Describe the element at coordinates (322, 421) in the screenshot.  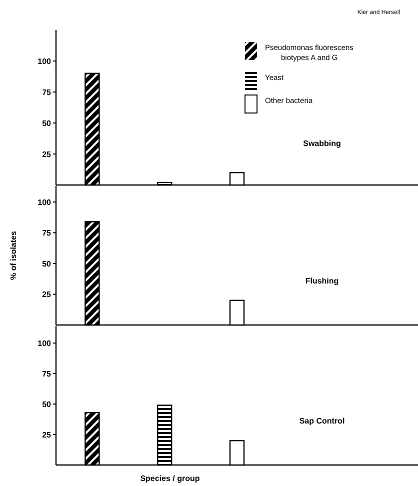
I see `text: Sap Control` at that location.